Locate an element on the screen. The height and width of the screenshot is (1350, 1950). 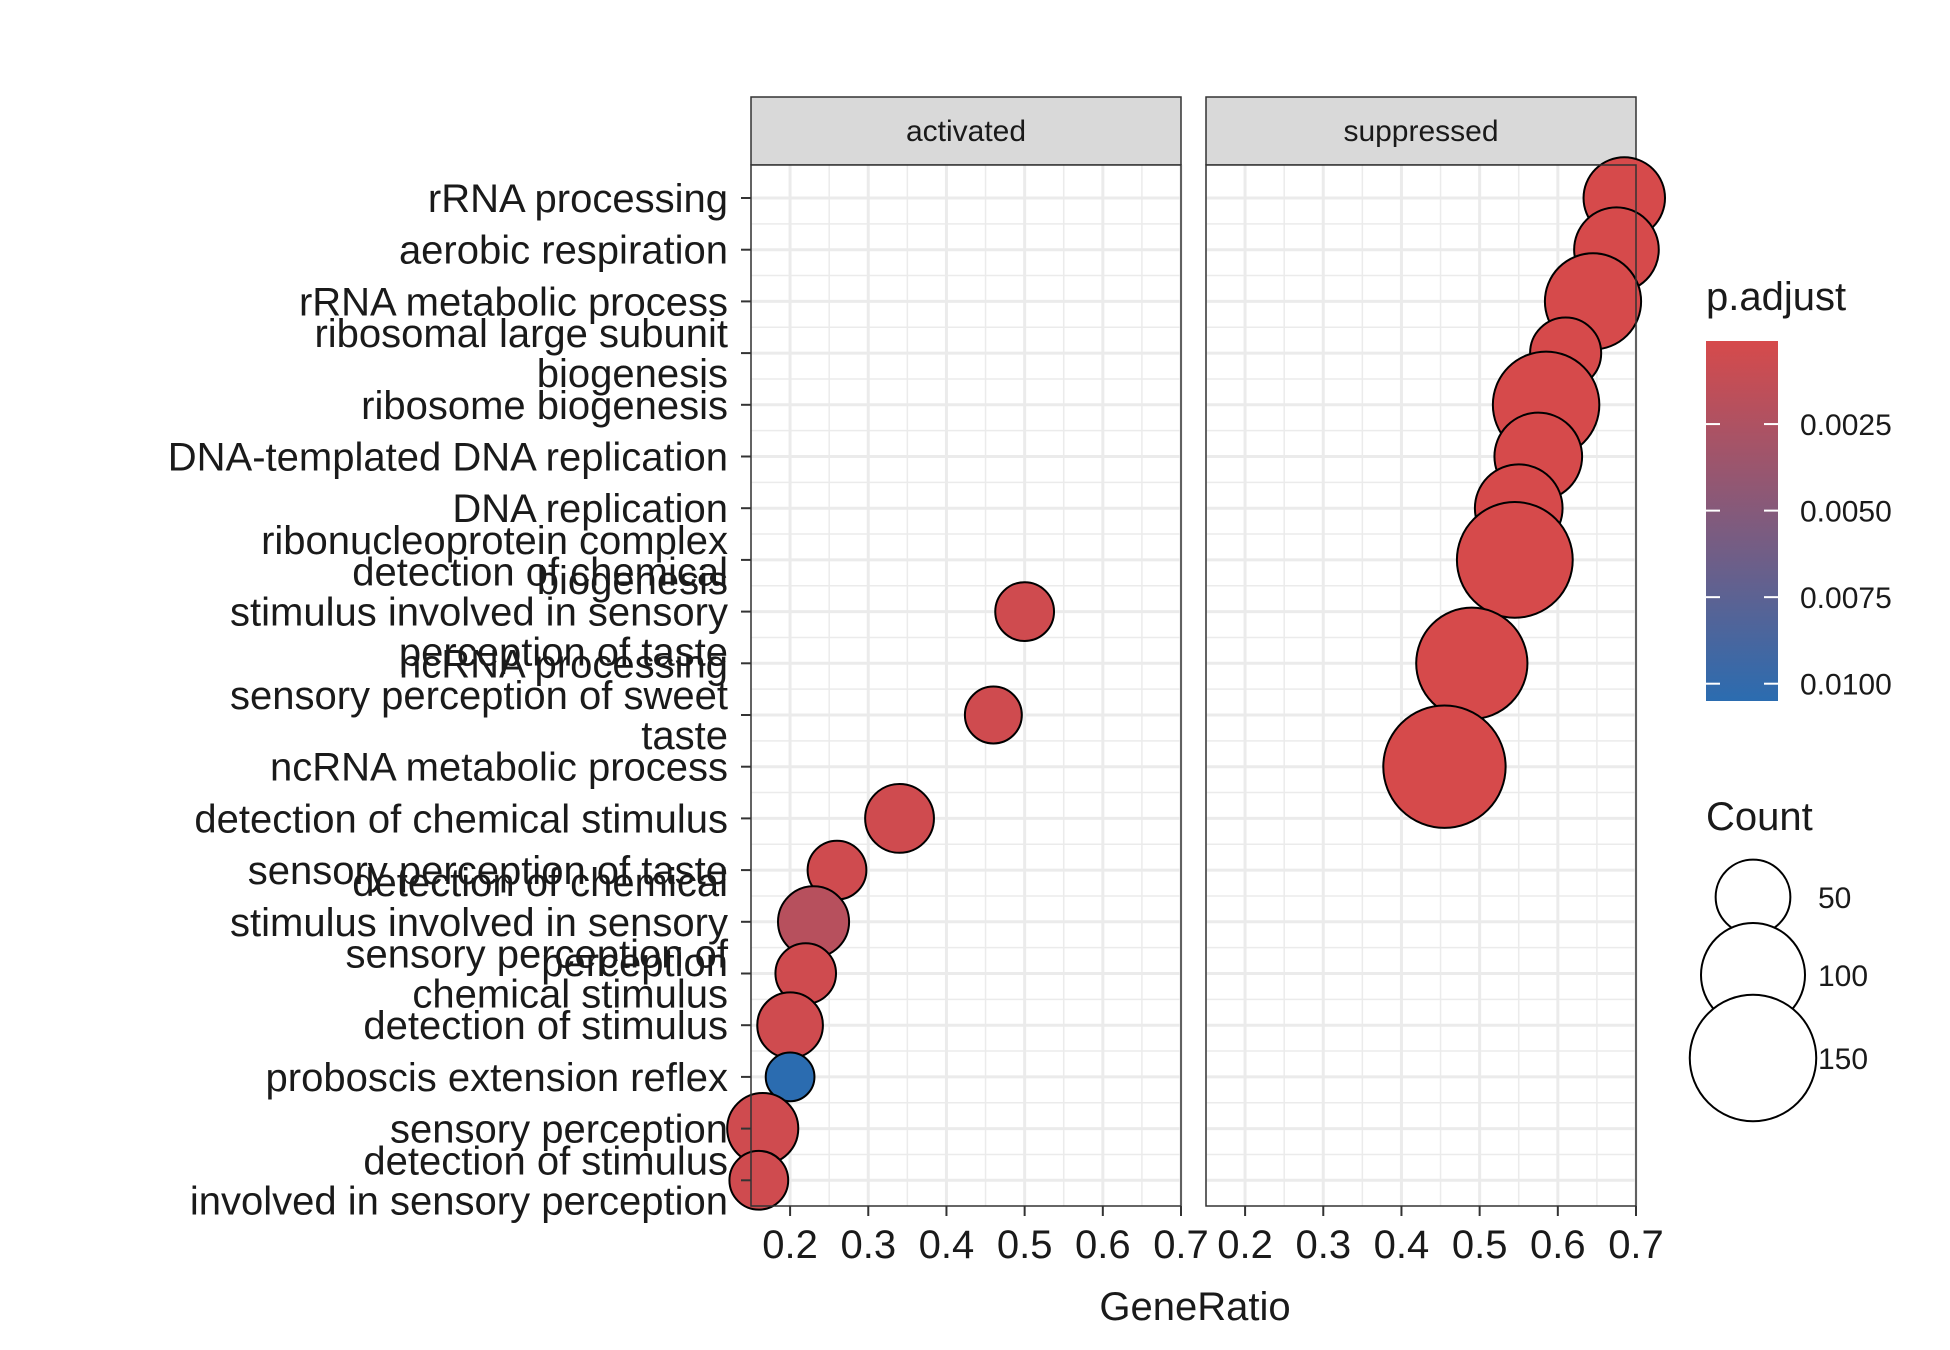
facet-strip-label: activated is located at coordinates (966, 131).